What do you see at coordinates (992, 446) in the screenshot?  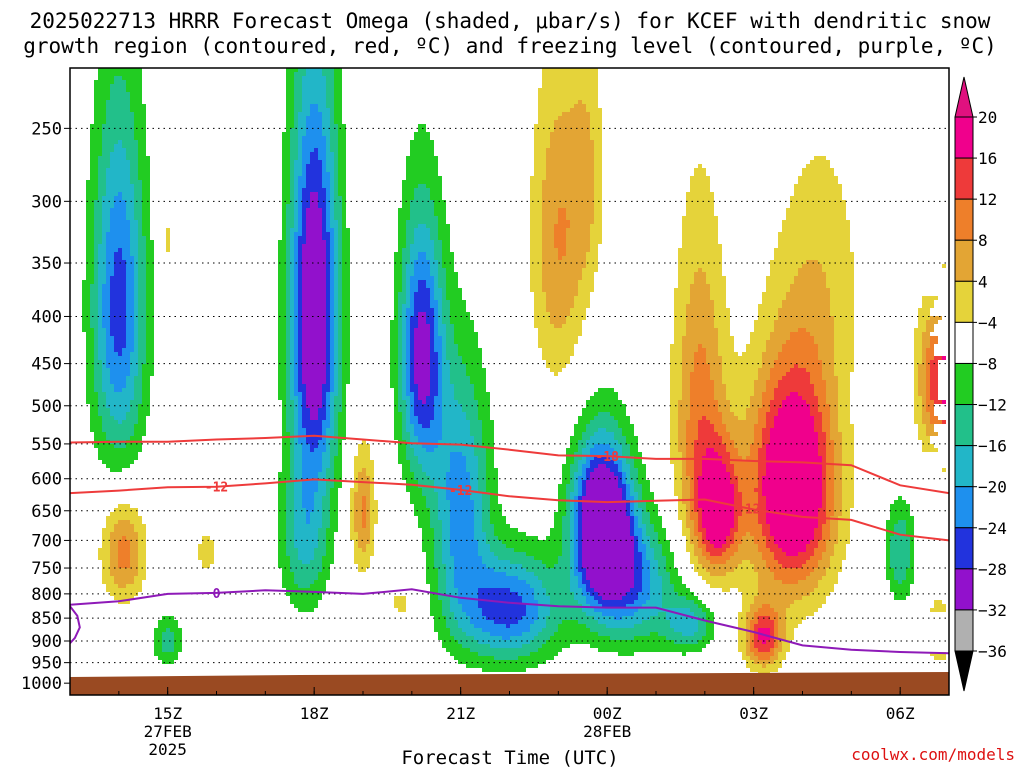 I see `colorbar-label: −16` at bounding box center [992, 446].